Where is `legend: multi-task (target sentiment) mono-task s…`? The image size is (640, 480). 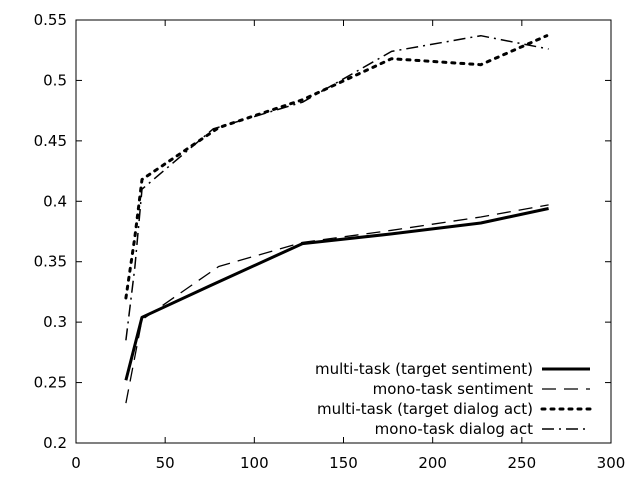
legend: multi-task (target sentiment) mono-task s… is located at coordinates (453, 399).